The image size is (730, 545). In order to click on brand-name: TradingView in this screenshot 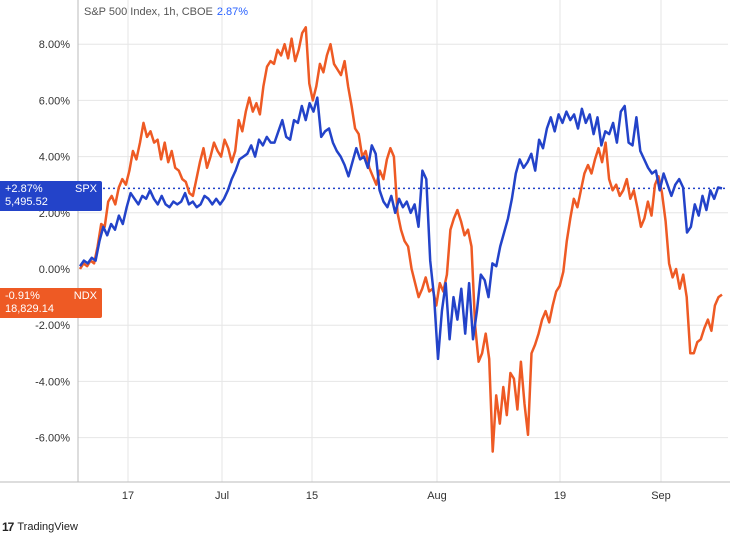, I will do `click(47, 527)`.